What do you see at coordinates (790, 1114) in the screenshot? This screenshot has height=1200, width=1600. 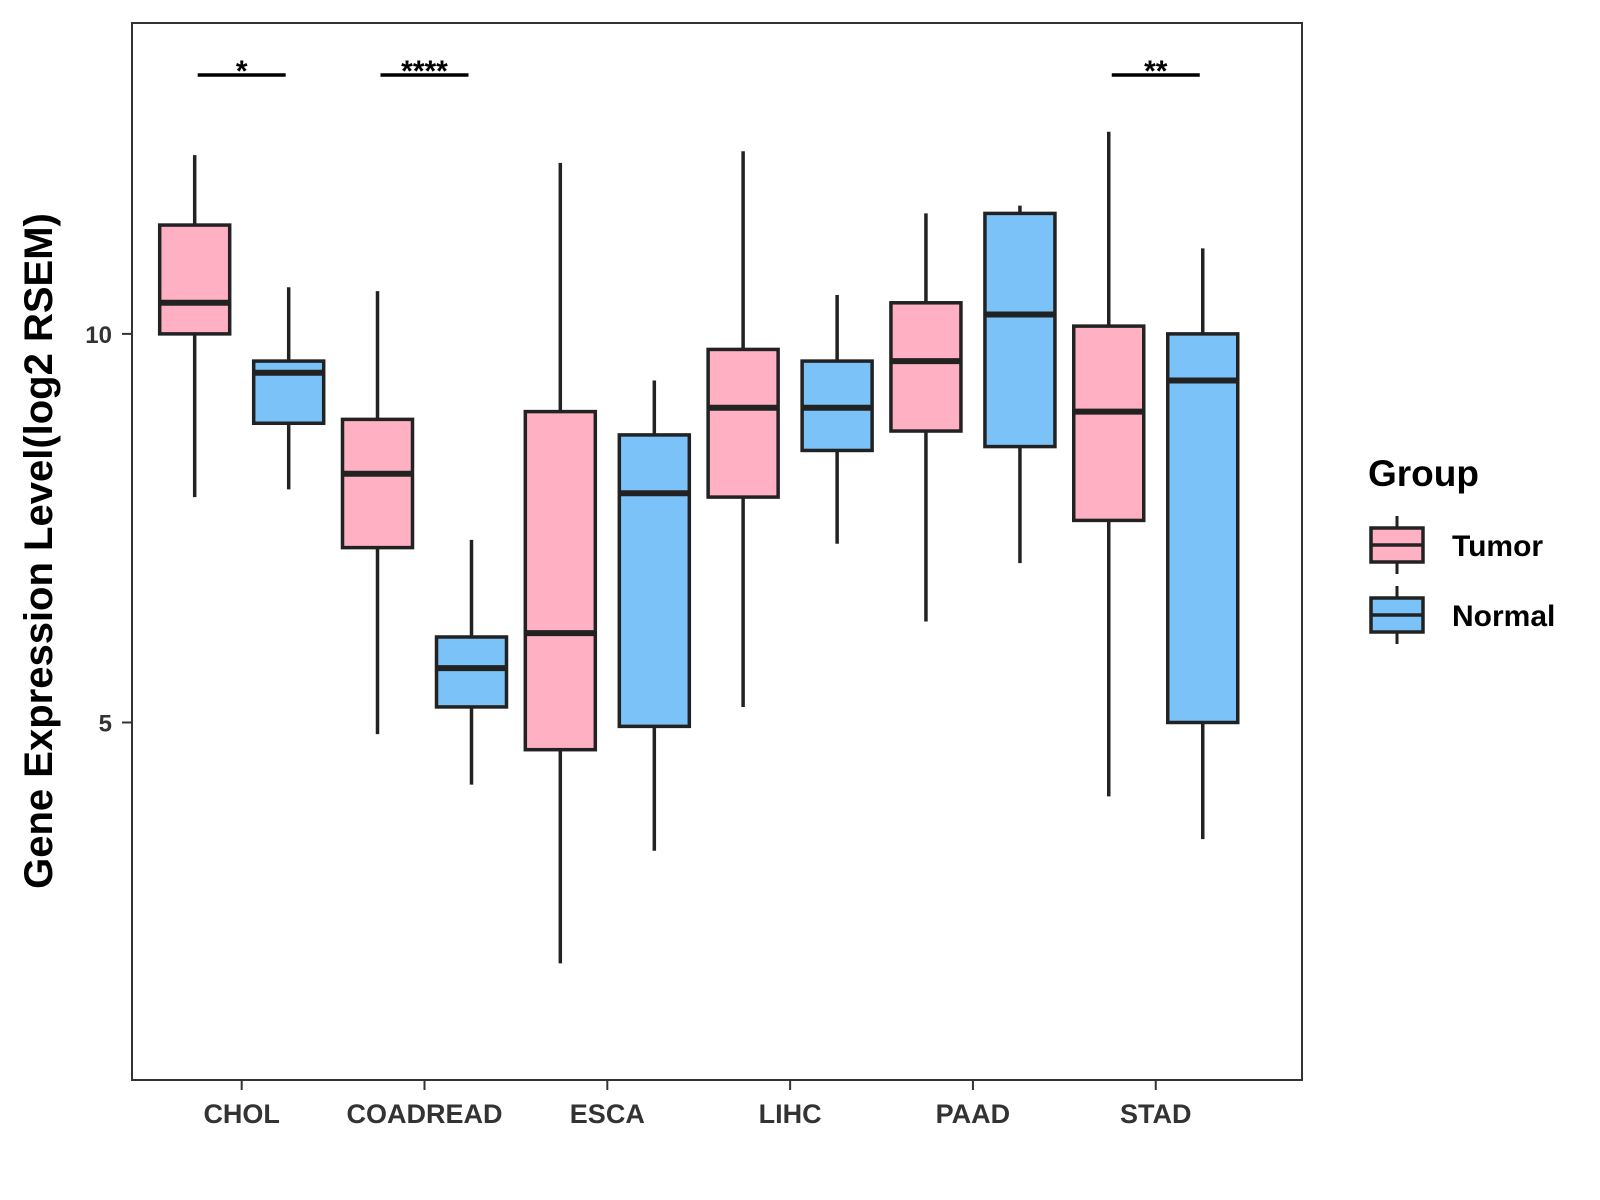 I see `x-tick-label-lihc: LIHC` at bounding box center [790, 1114].